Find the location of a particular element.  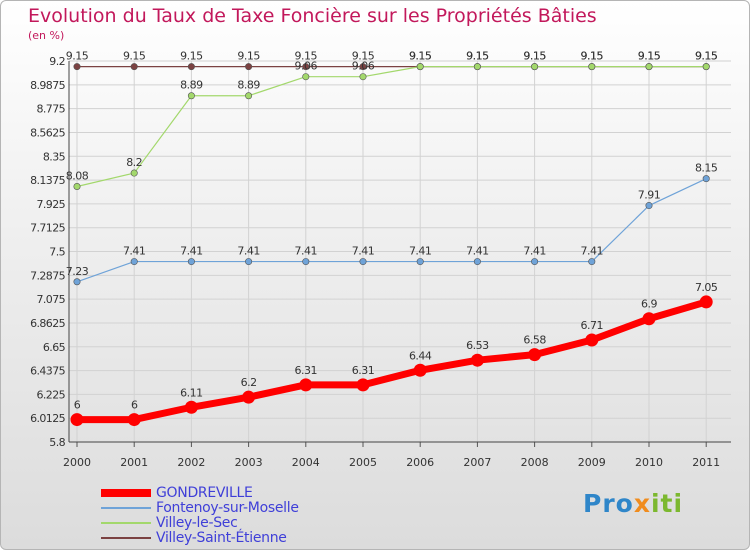

y-tick-label: 7.2875 is located at coordinates (47, 275).